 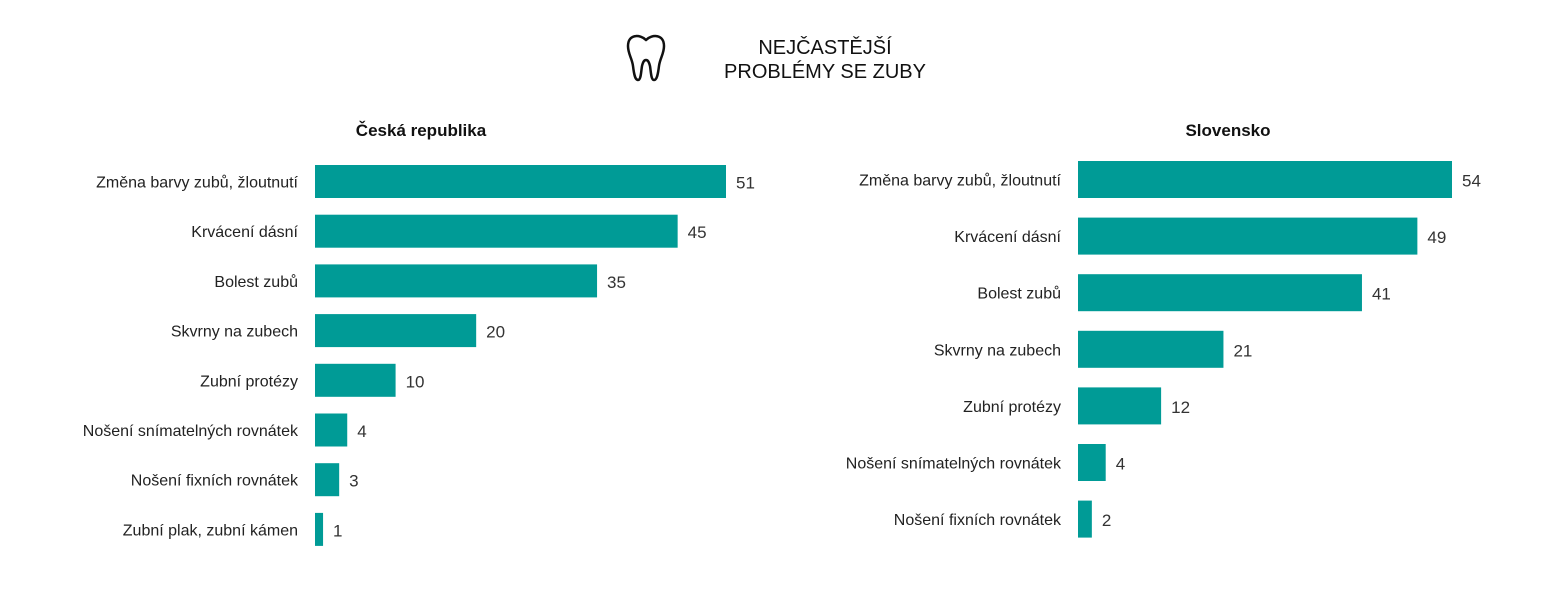 What do you see at coordinates (353, 481) in the screenshot?
I see `value-label: 3` at bounding box center [353, 481].